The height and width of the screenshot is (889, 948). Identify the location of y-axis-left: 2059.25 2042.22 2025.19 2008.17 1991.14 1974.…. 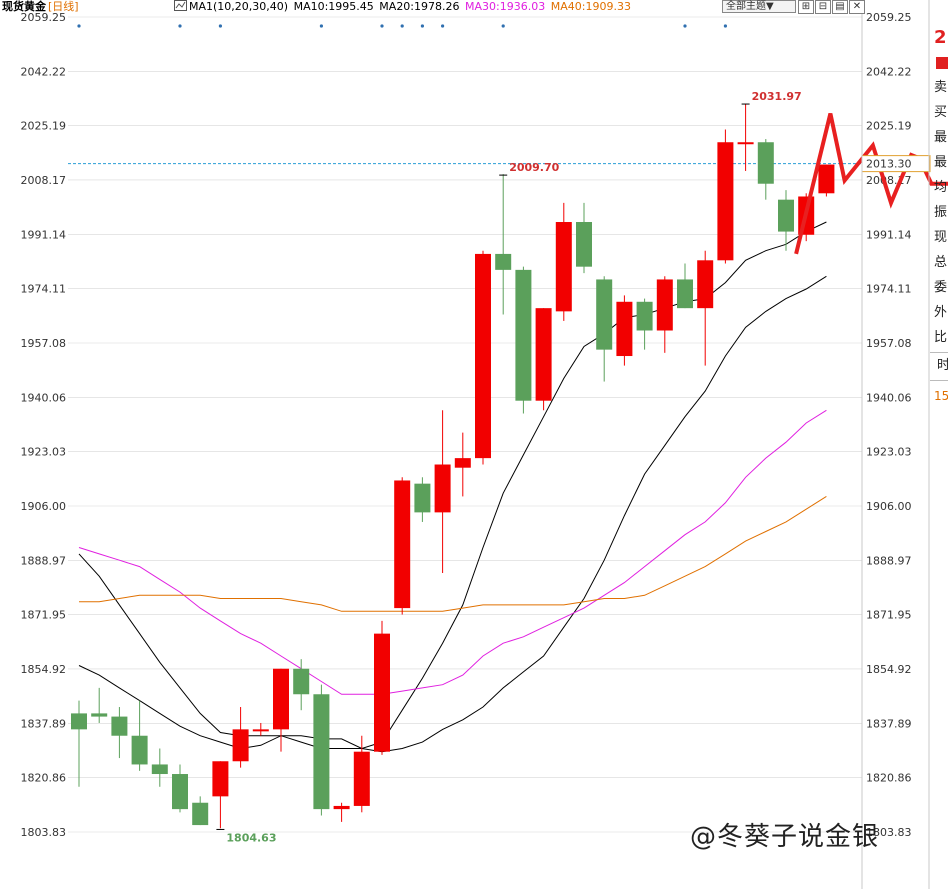
(44, 425).